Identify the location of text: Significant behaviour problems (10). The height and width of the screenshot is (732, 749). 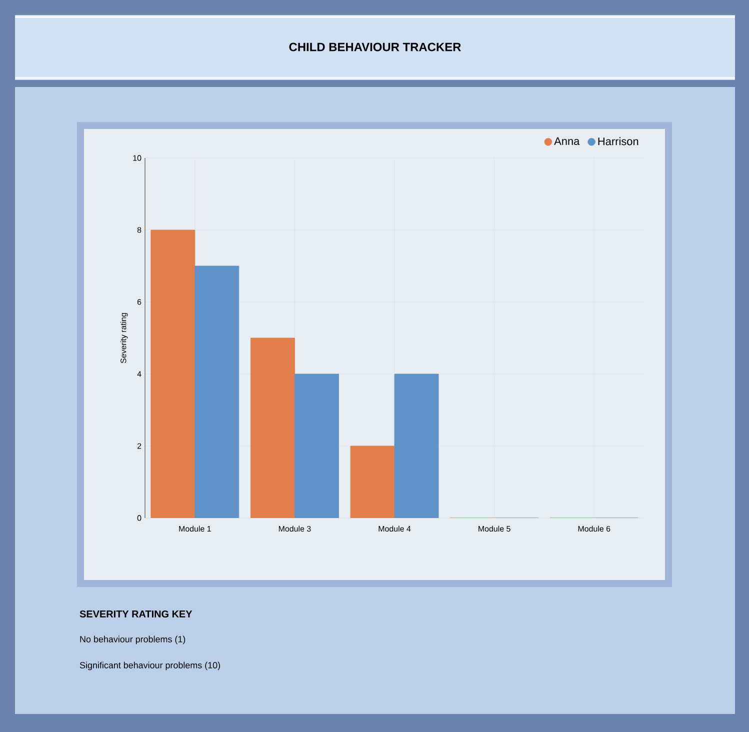
(150, 666).